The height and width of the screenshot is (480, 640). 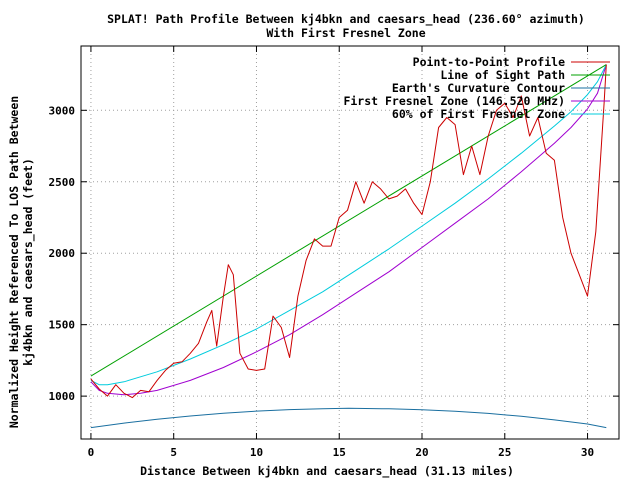 What do you see at coordinates (504, 452) in the screenshot?
I see `x-tick-label-5: 25` at bounding box center [504, 452].